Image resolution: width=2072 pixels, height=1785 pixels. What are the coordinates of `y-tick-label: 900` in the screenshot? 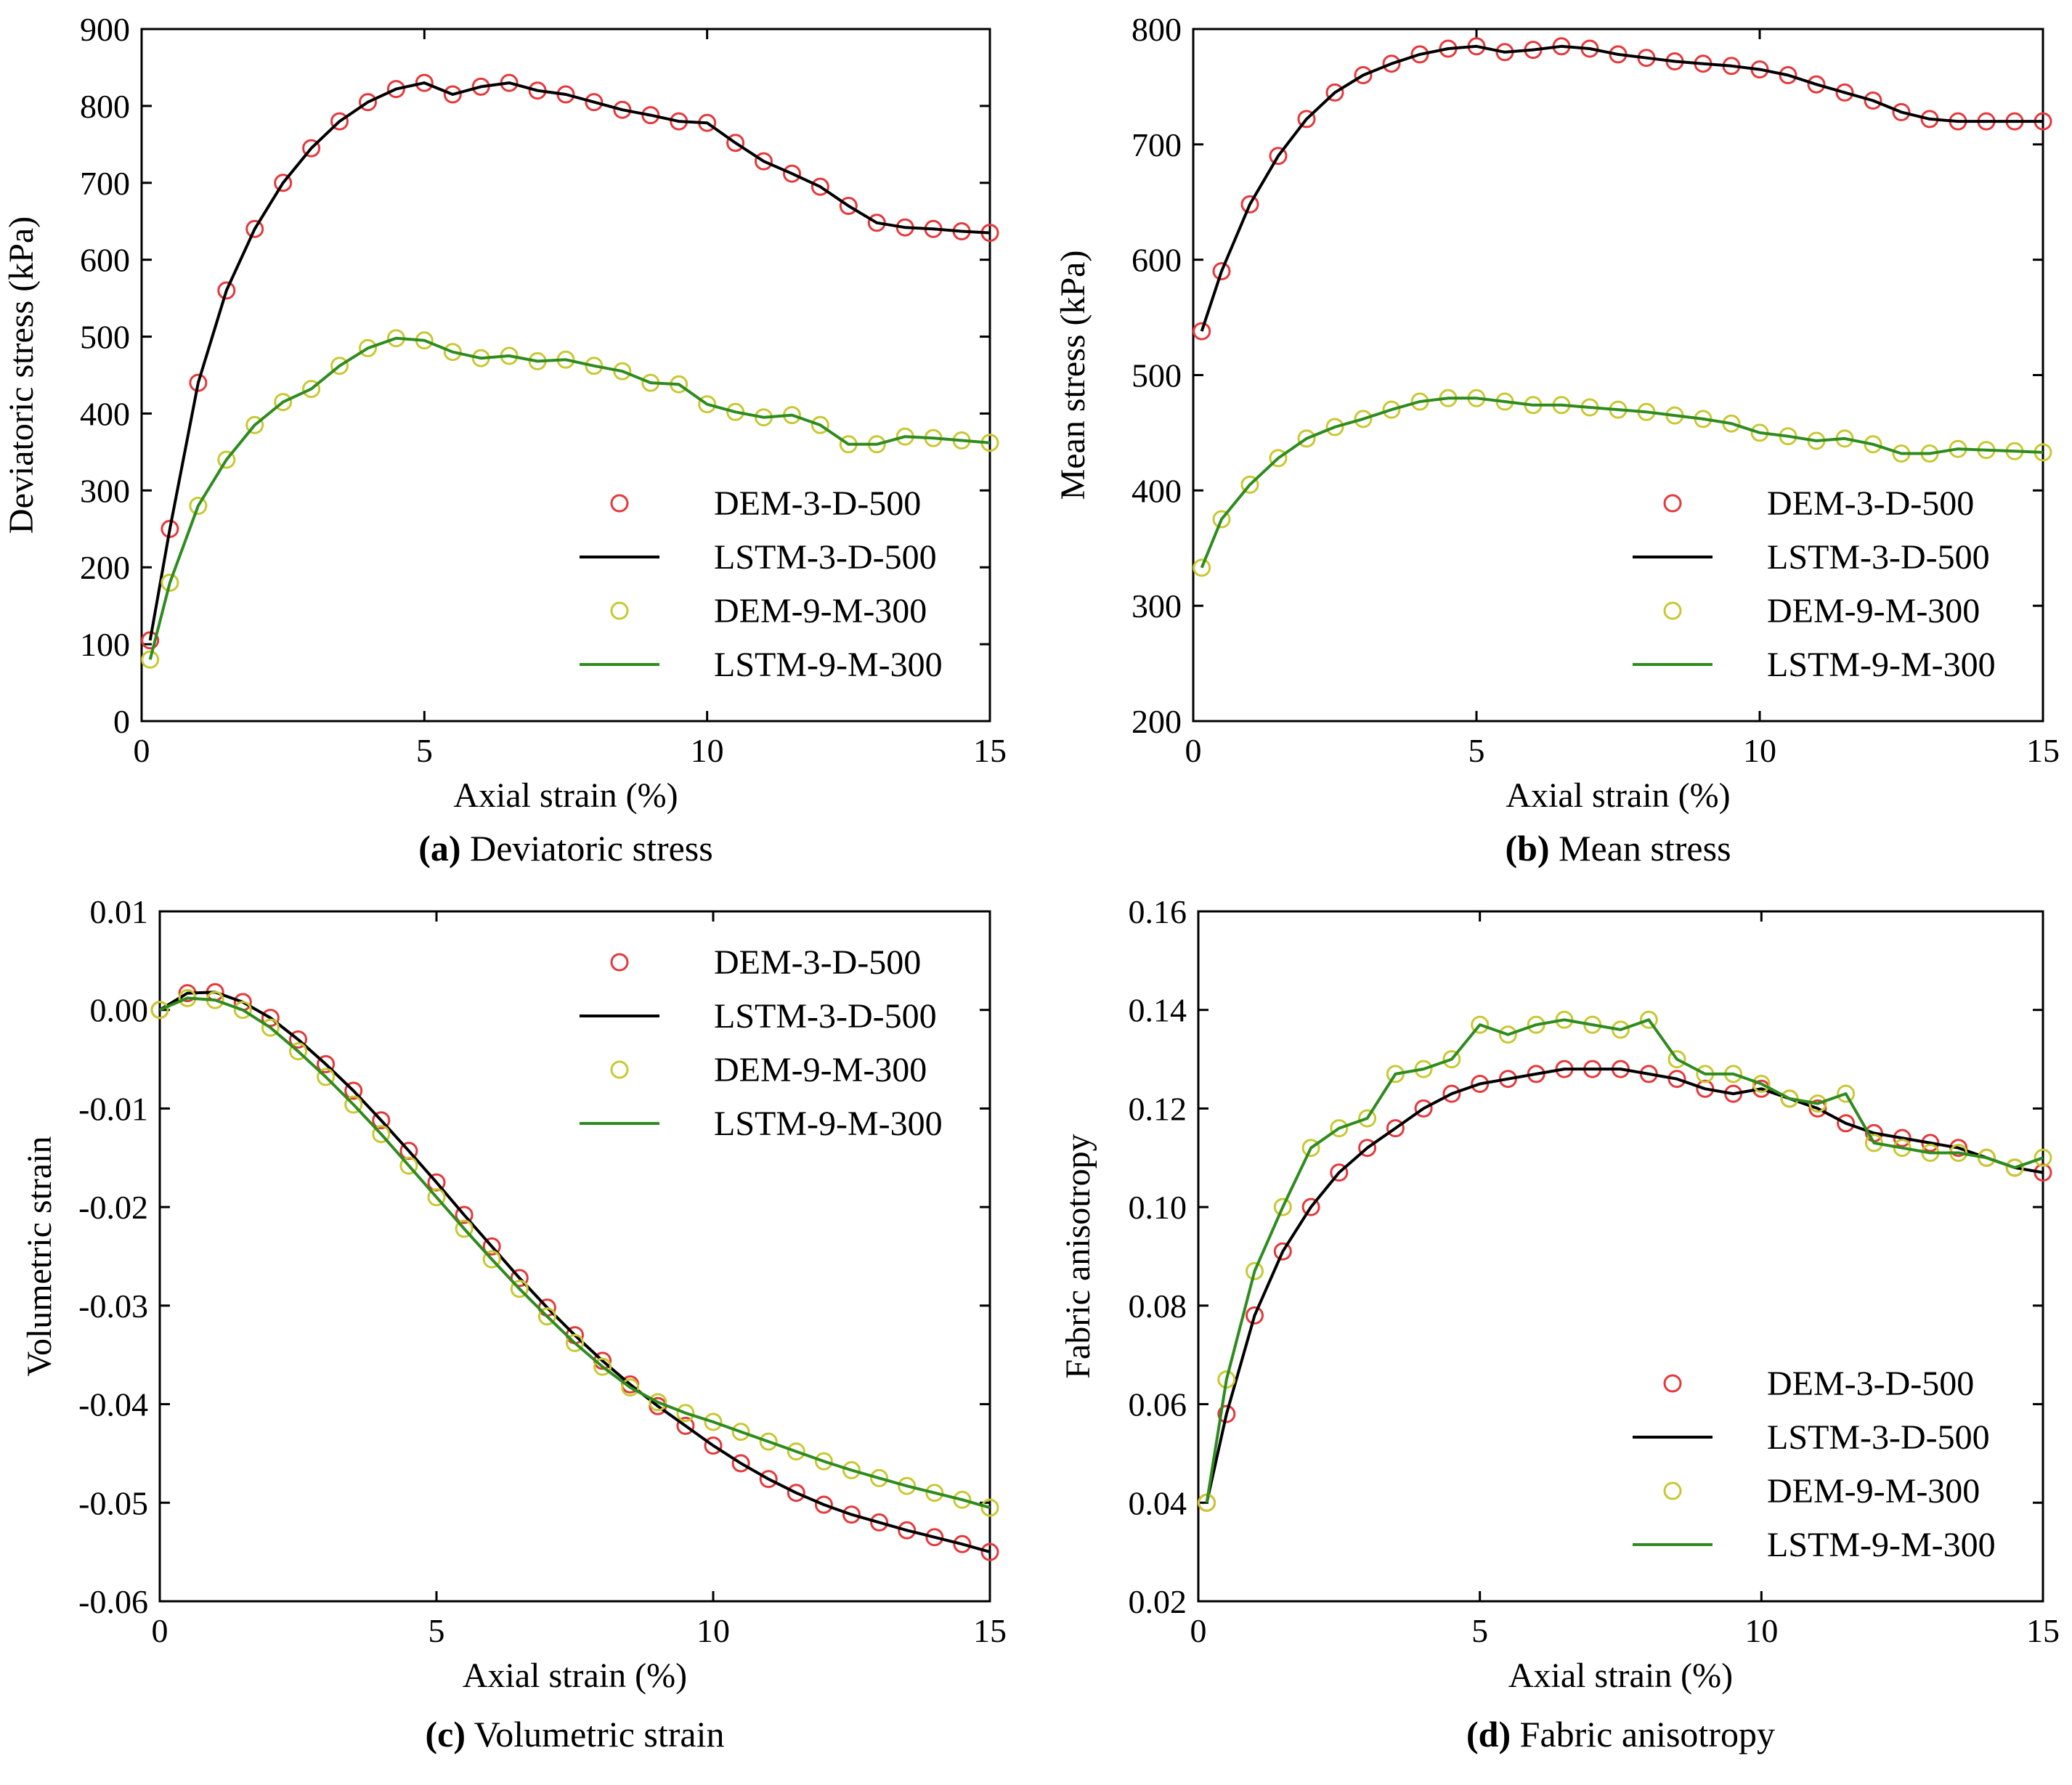 It's located at (105, 30).